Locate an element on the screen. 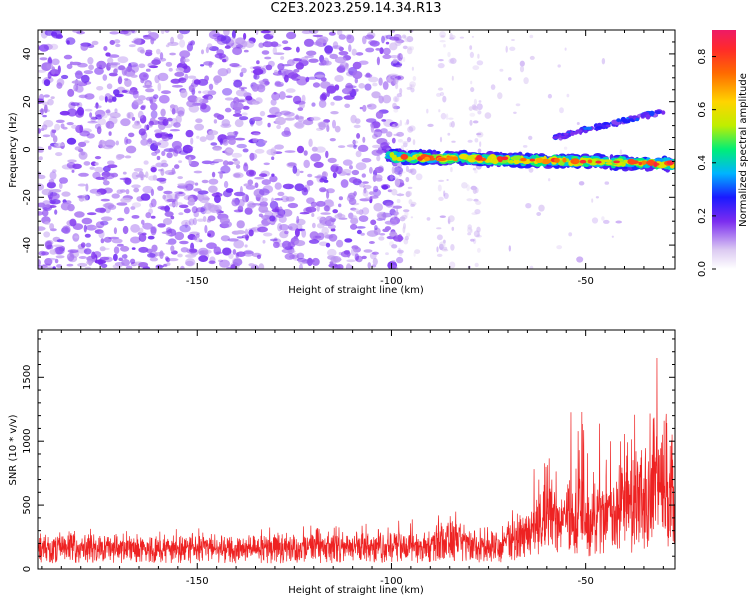  y-tick-label: -40 is located at coordinates (27, 245).